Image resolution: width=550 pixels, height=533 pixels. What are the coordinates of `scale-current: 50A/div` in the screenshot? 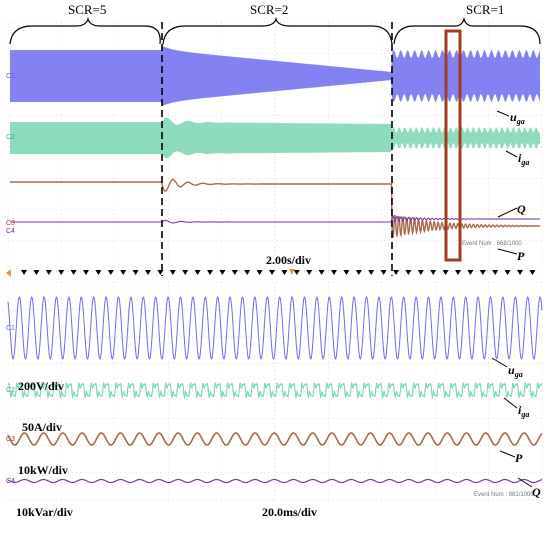 It's located at (42, 427).